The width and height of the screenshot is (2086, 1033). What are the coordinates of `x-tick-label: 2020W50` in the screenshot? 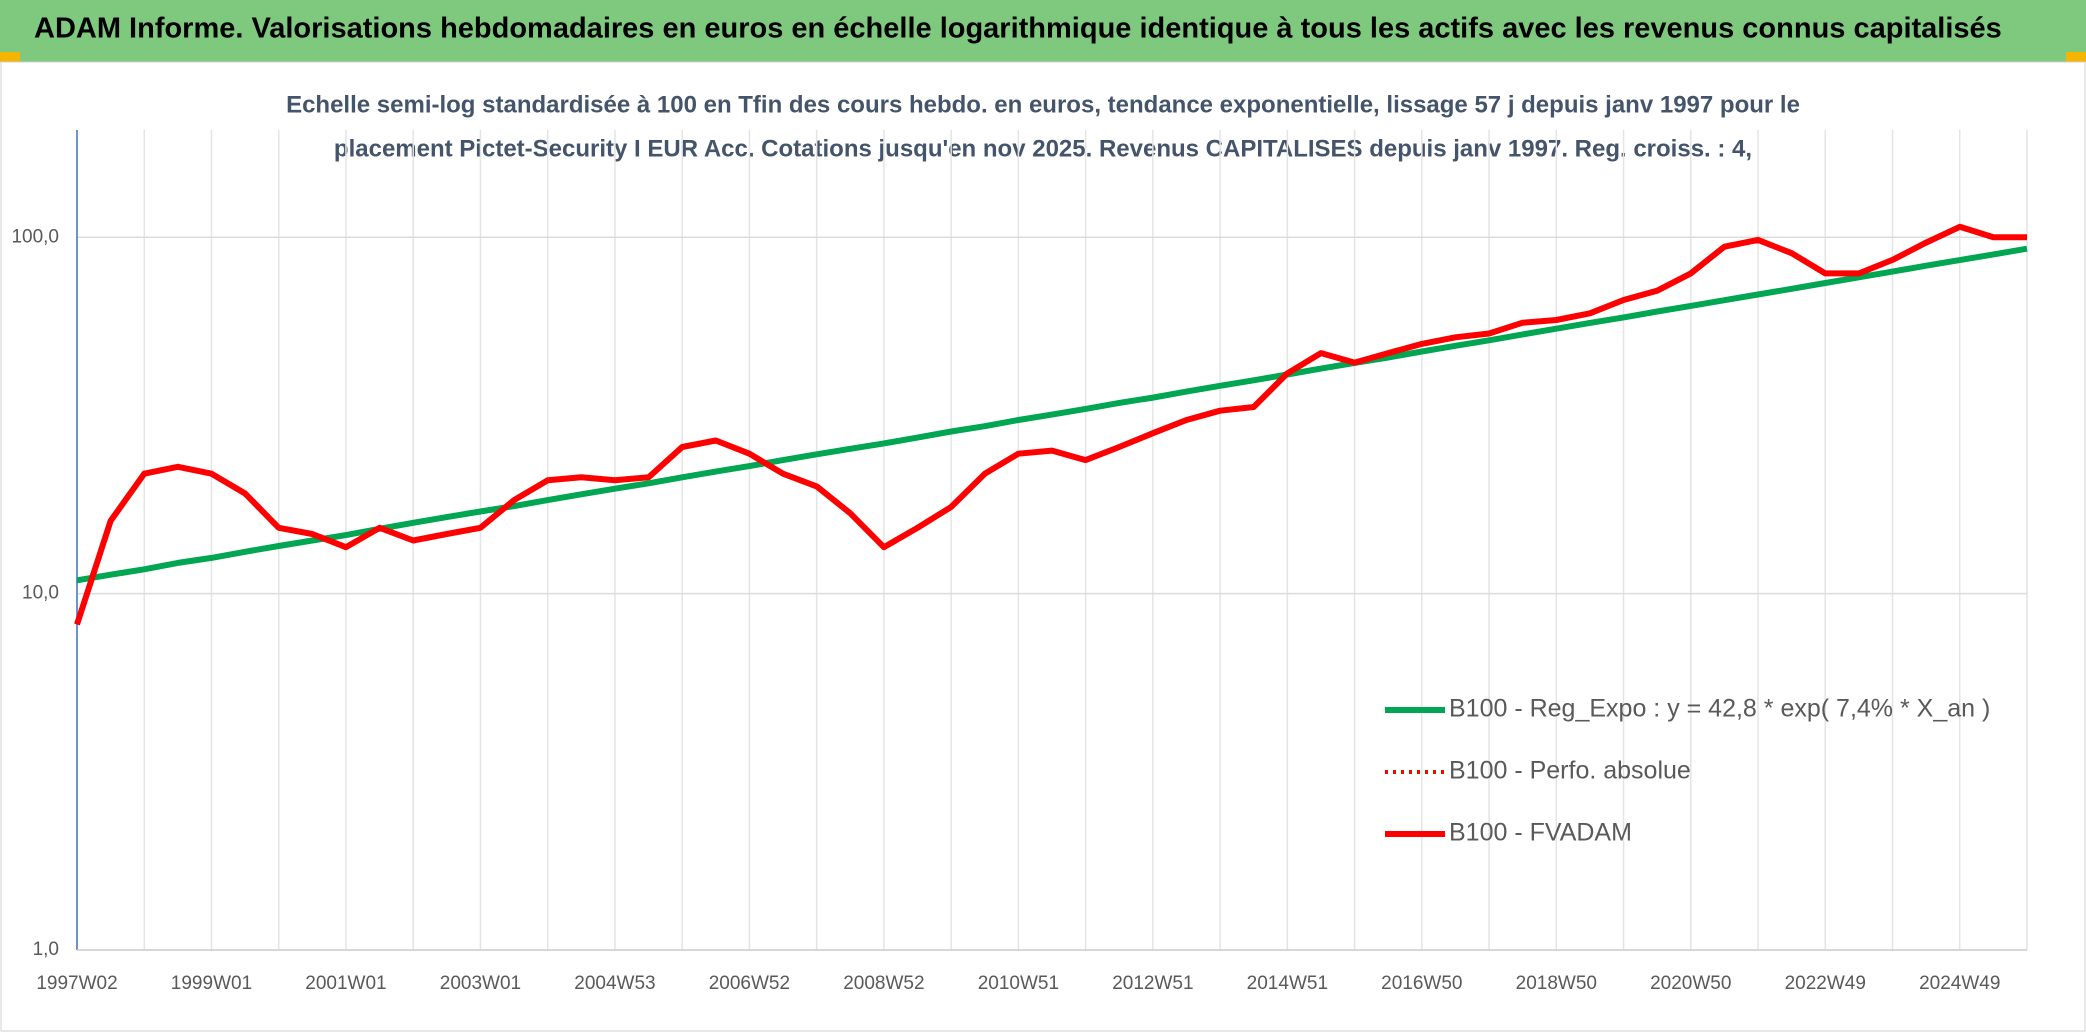 It's located at (1690, 983).